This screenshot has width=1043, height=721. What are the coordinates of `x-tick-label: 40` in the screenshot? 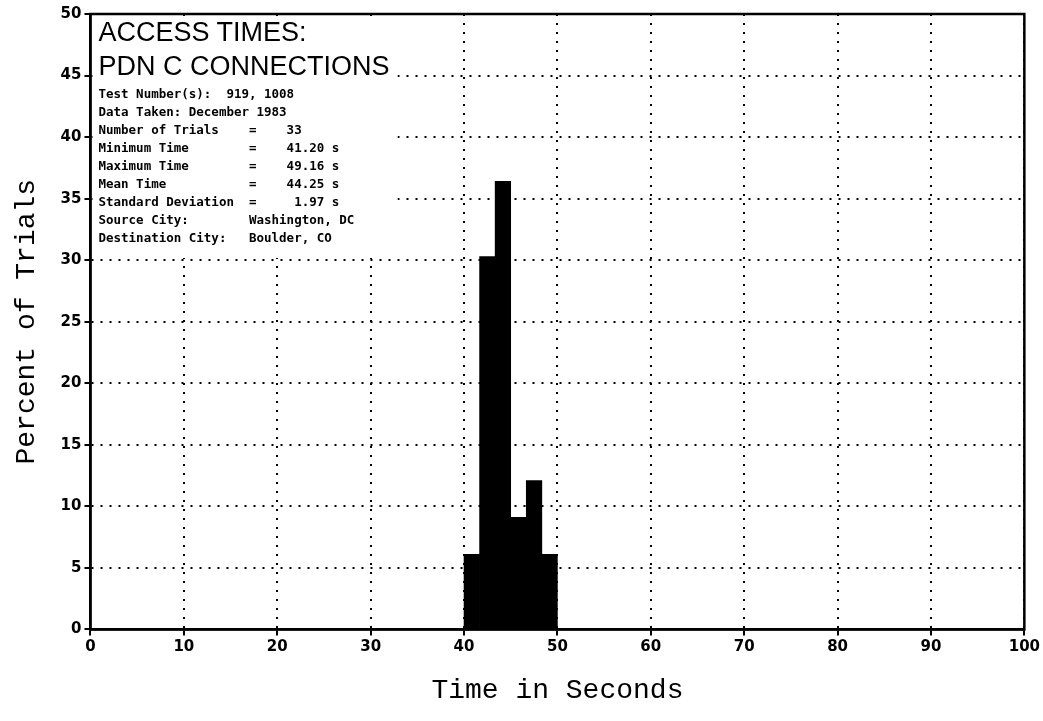 It's located at (464, 646).